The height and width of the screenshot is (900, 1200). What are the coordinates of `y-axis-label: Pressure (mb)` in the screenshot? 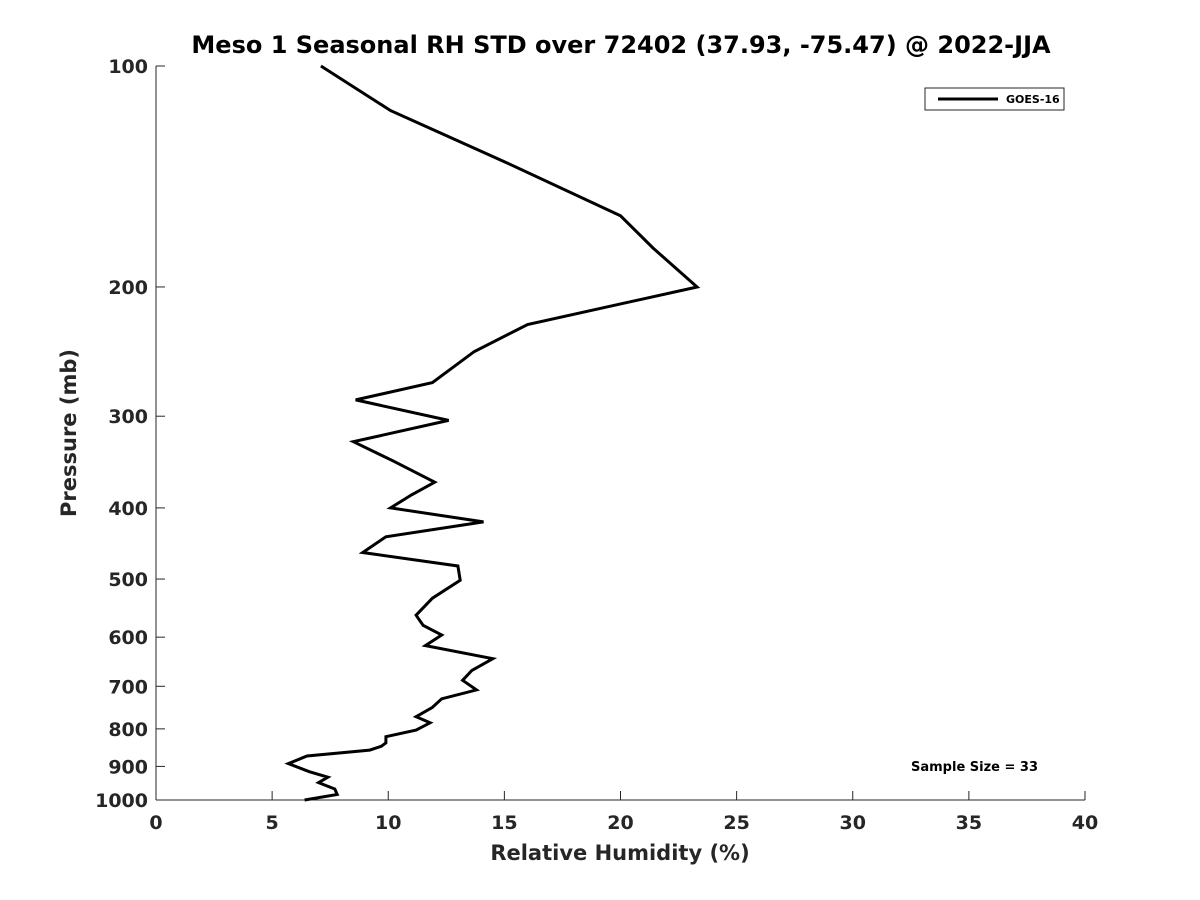 It's located at (69, 433).